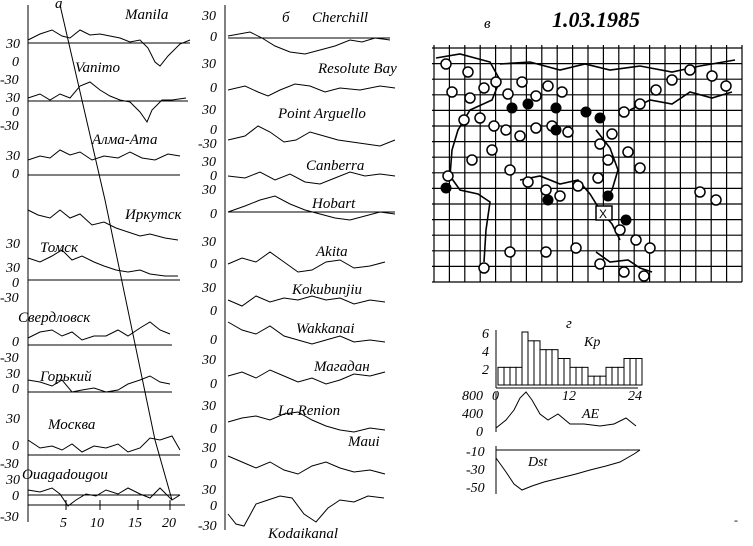  What do you see at coordinates (568, 470) in the screenshot?
I see `dst-chart` at bounding box center [568, 470].